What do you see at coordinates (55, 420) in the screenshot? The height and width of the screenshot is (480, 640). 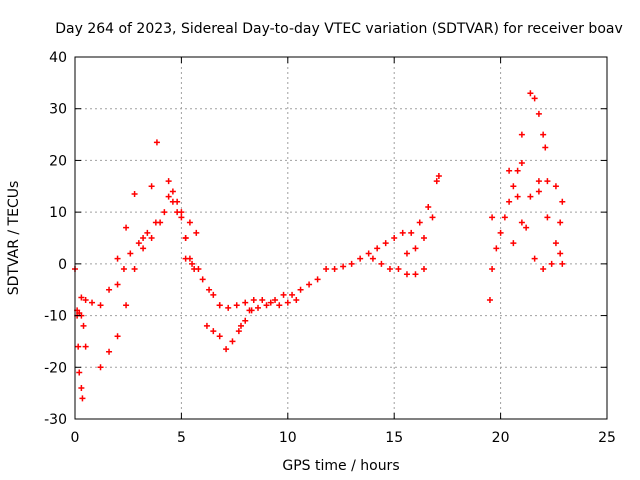 I see `y-tick-label: -30` at bounding box center [55, 420].